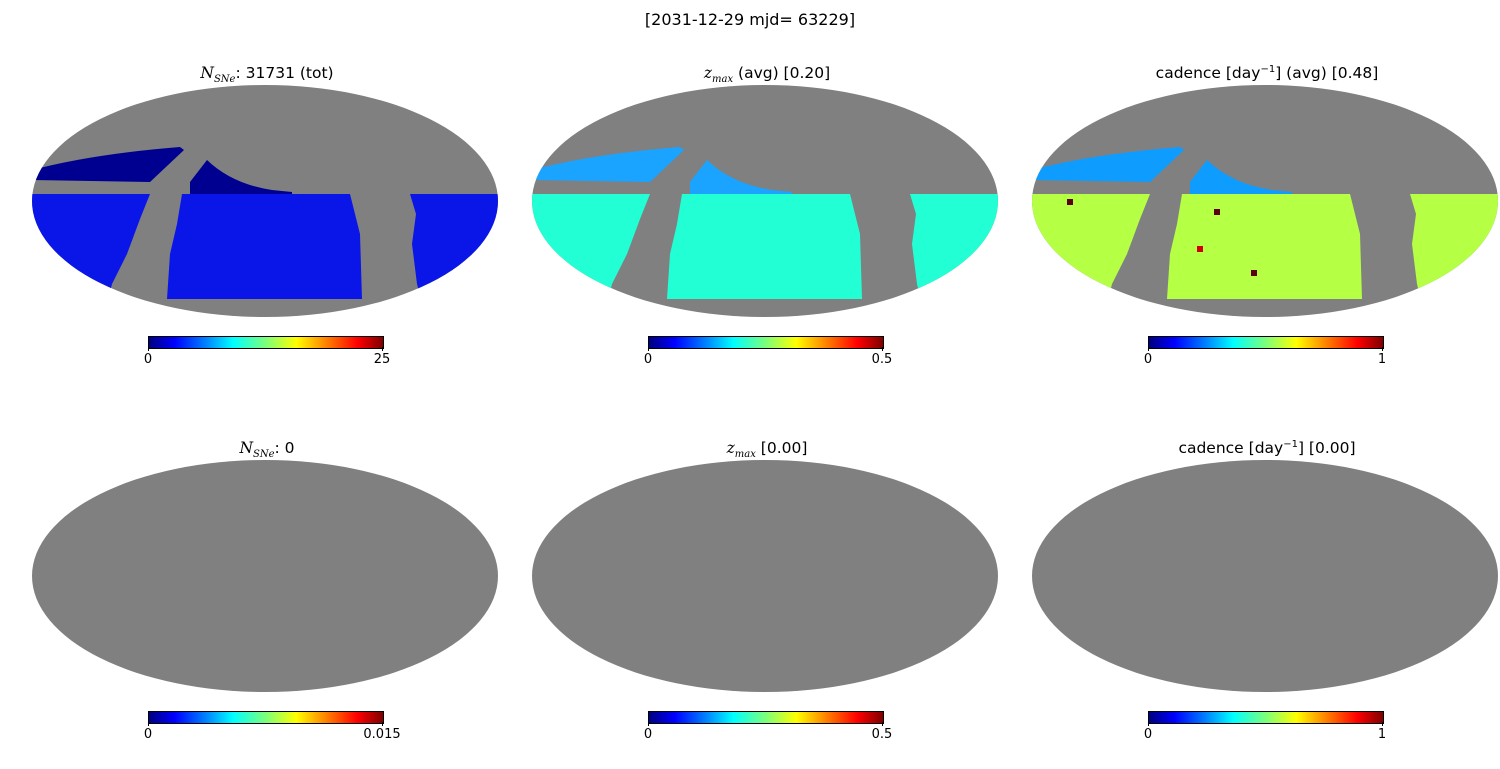 Image resolution: width=1500 pixels, height=769 pixels. Describe the element at coordinates (750, 19) in the screenshot. I see `figure-title: [2031-12-29 mjd= 63229]` at that location.